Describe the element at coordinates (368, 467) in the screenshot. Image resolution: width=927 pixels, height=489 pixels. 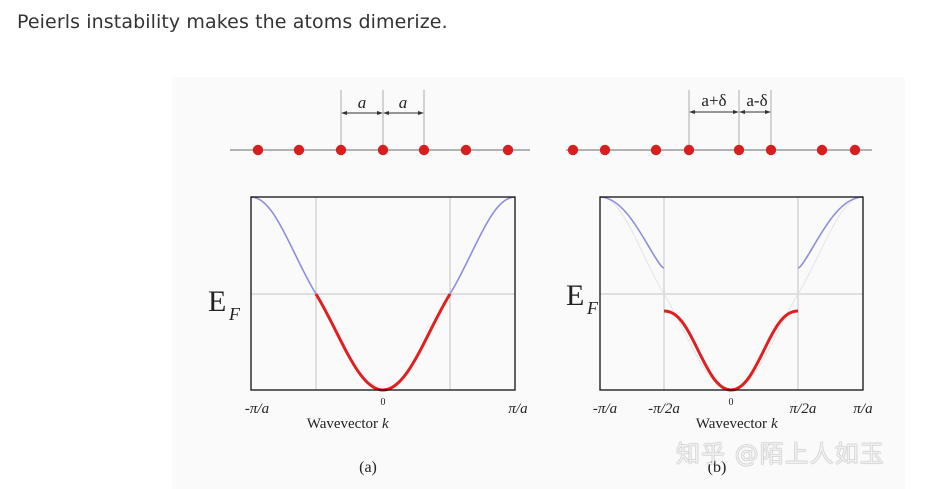
I see `caption-a: (a)` at that location.